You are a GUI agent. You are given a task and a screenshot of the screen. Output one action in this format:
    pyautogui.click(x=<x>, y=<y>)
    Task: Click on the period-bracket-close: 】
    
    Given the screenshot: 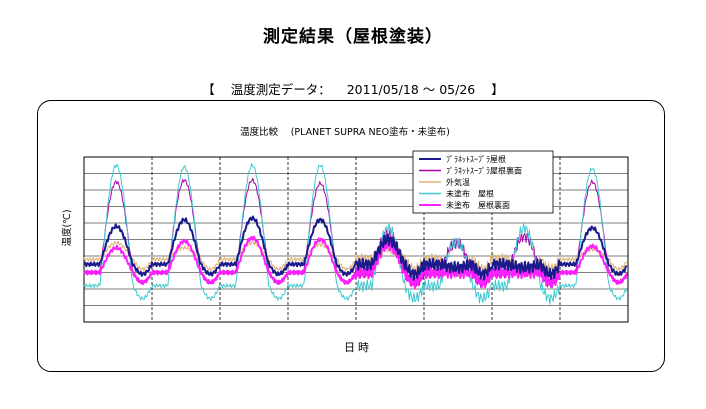 What is the action you would take?
    pyautogui.click(x=497, y=89)
    